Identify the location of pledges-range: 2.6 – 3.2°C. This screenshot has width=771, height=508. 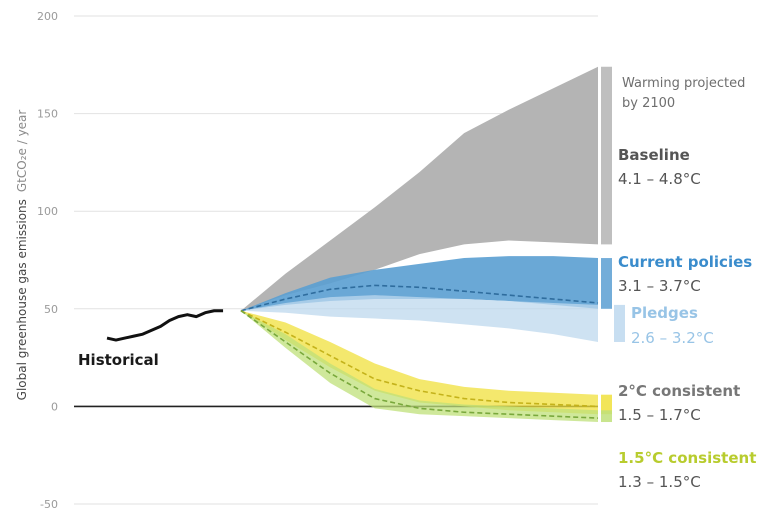
(672, 338).